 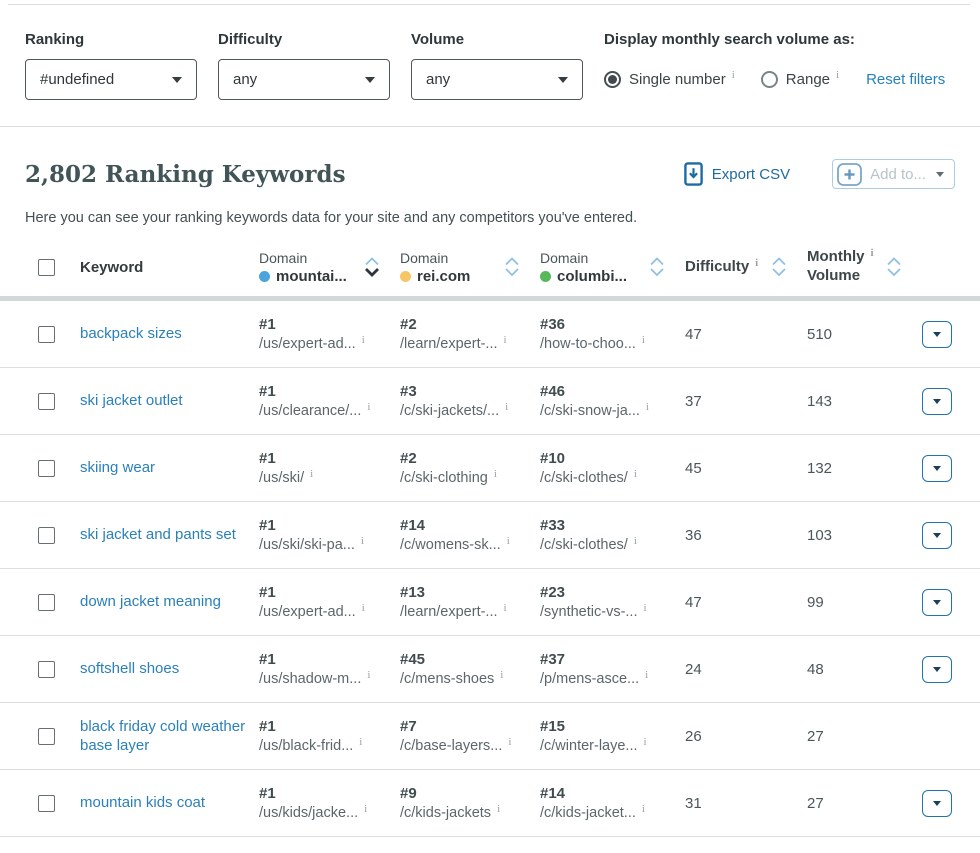 I want to click on volume-value: 99, so click(x=815, y=602).